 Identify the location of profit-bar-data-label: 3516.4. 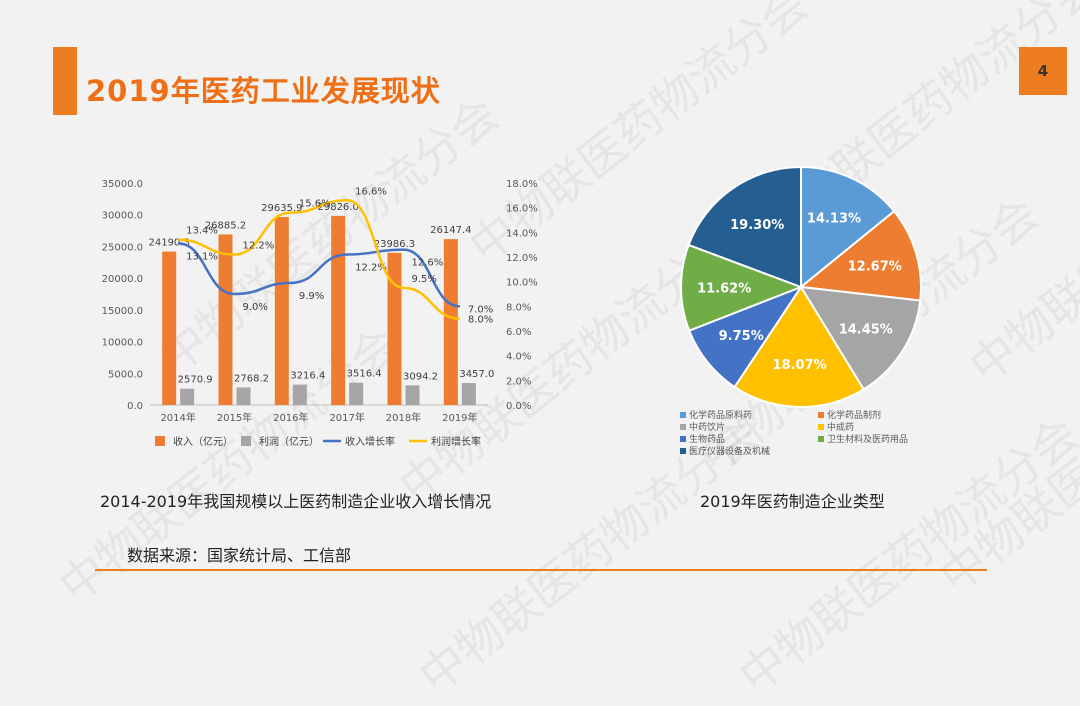
(364, 374).